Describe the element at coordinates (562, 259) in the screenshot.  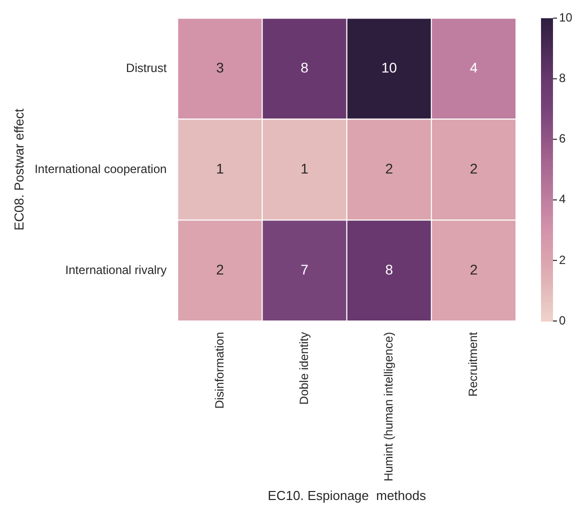
I see `color-bar-label: 2` at that location.